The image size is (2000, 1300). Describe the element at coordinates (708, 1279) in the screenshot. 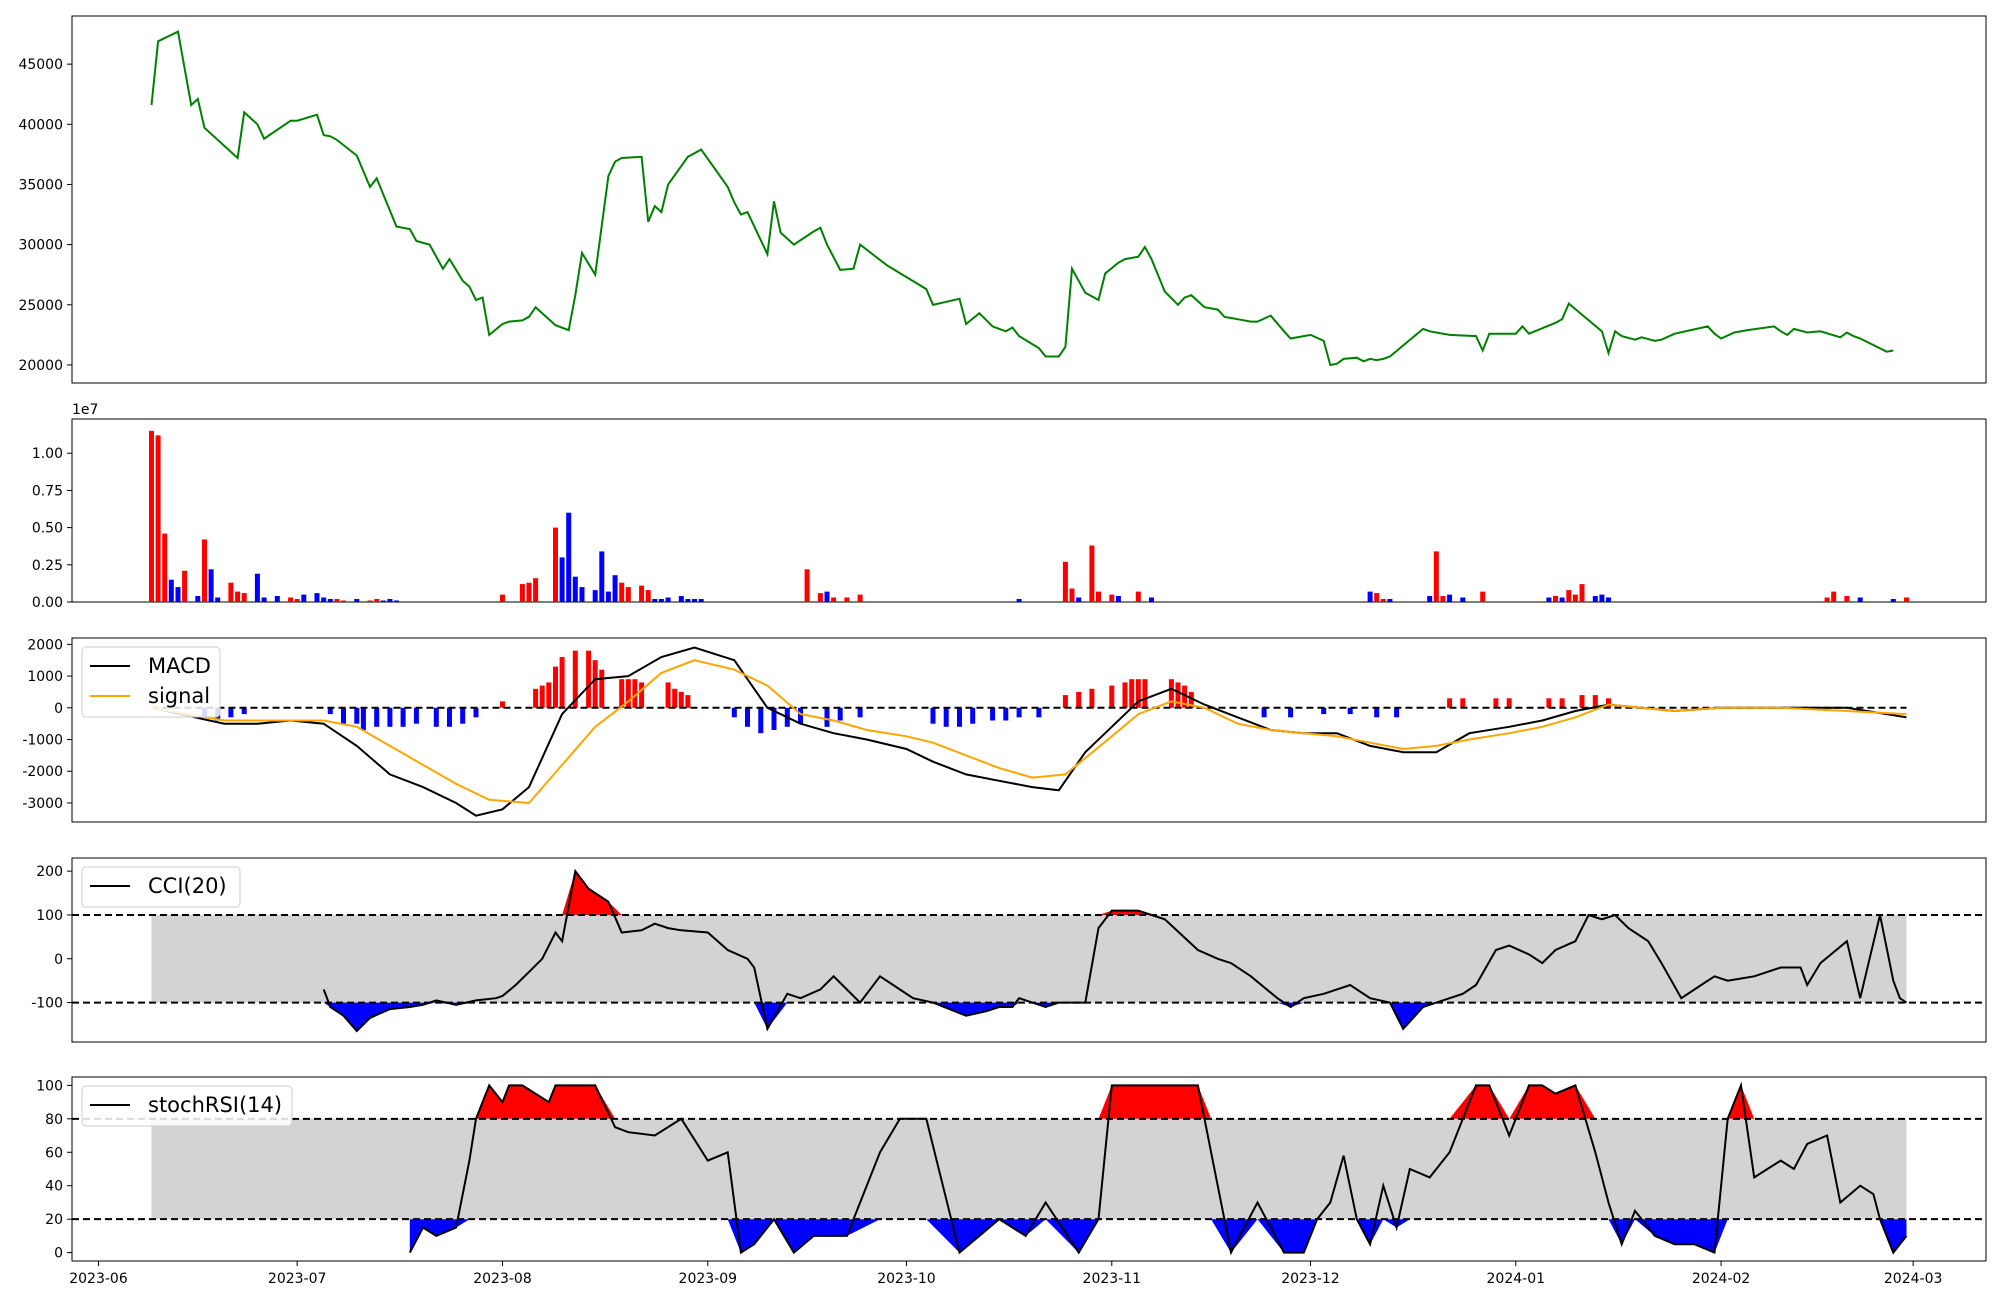

I see `x-tick-label: 2023-09` at that location.